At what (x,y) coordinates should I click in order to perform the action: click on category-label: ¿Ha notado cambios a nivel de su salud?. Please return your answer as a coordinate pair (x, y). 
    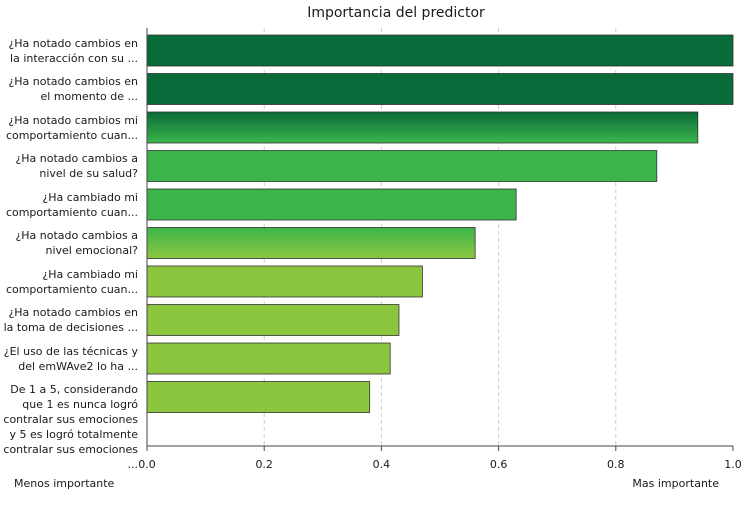
    Looking at the image, I should click on (76, 166).